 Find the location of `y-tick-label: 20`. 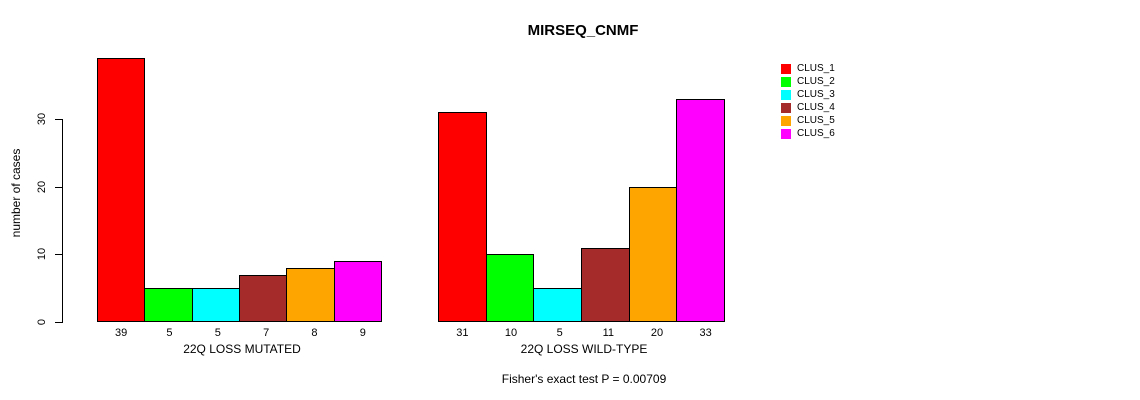

y-tick-label: 20 is located at coordinates (42, 186).